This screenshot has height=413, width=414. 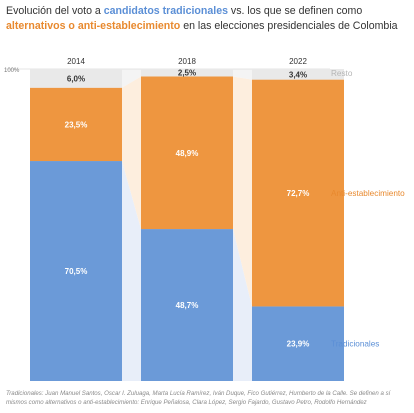 I want to click on bar-anti-establecimiento-2022, so click(x=298, y=193).